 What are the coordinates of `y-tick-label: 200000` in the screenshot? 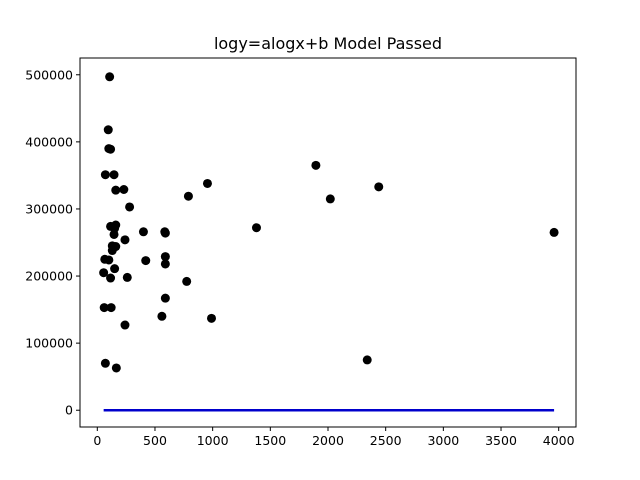 It's located at (49, 276).